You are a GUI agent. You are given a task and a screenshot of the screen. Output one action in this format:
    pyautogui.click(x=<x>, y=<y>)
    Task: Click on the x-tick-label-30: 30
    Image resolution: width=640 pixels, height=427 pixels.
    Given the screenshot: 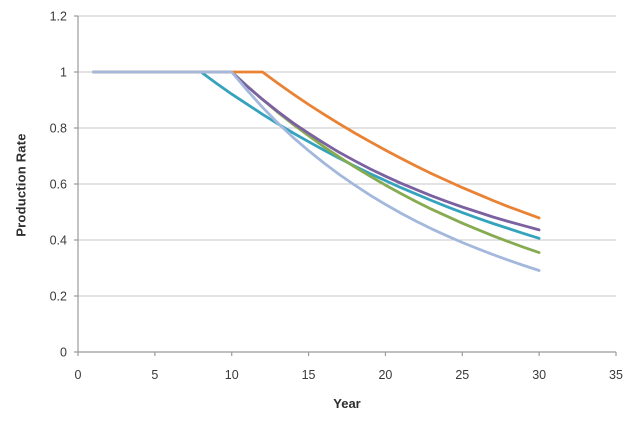 What is the action you would take?
    pyautogui.click(x=539, y=375)
    